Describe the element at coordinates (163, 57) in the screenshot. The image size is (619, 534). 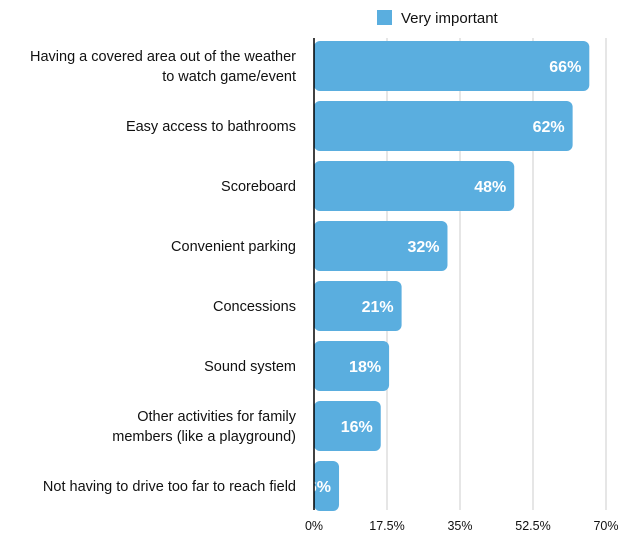
I see `category-label-line: Having a covered area out of the weather` at that location.